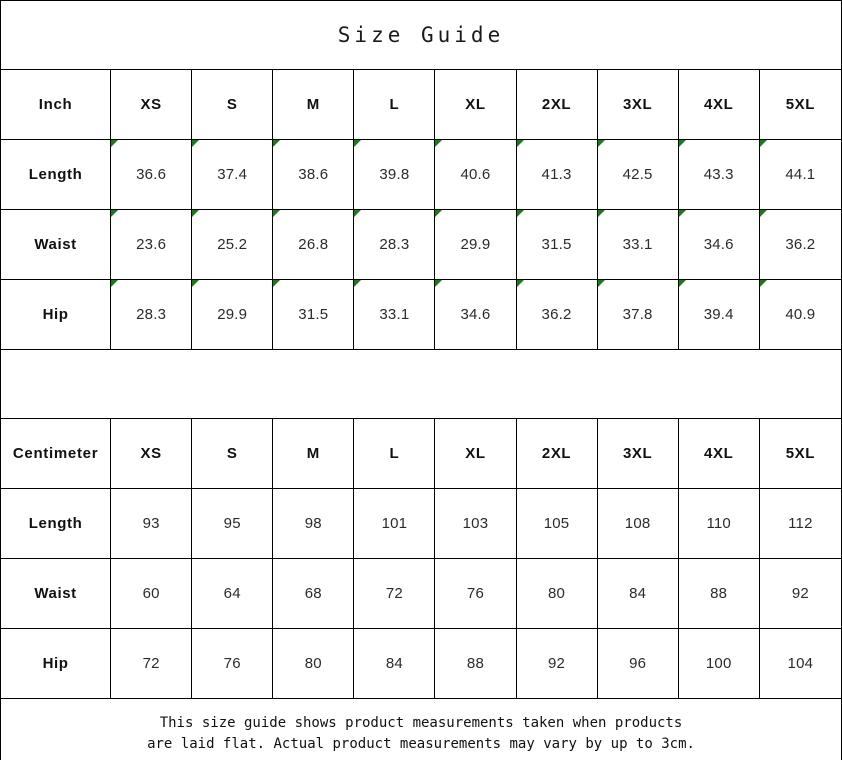  Describe the element at coordinates (475, 663) in the screenshot. I see `cell-cm-hip-xl: 88` at that location.